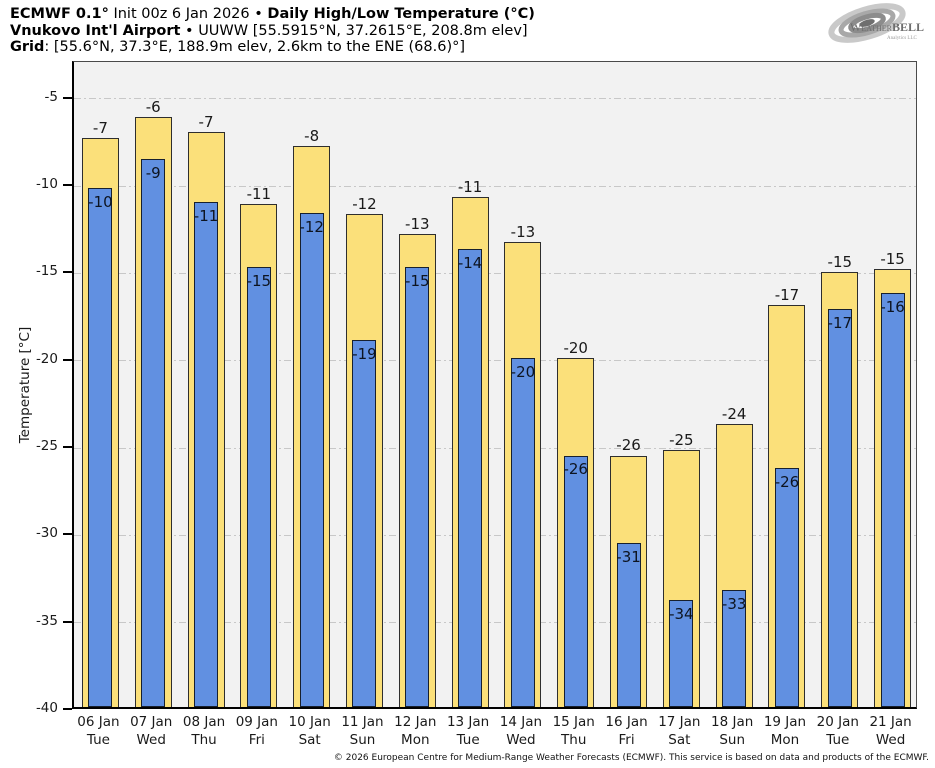 The height and width of the screenshot is (768, 935). What do you see at coordinates (787, 295) in the screenshot?
I see `high-value-label: -17` at bounding box center [787, 295].